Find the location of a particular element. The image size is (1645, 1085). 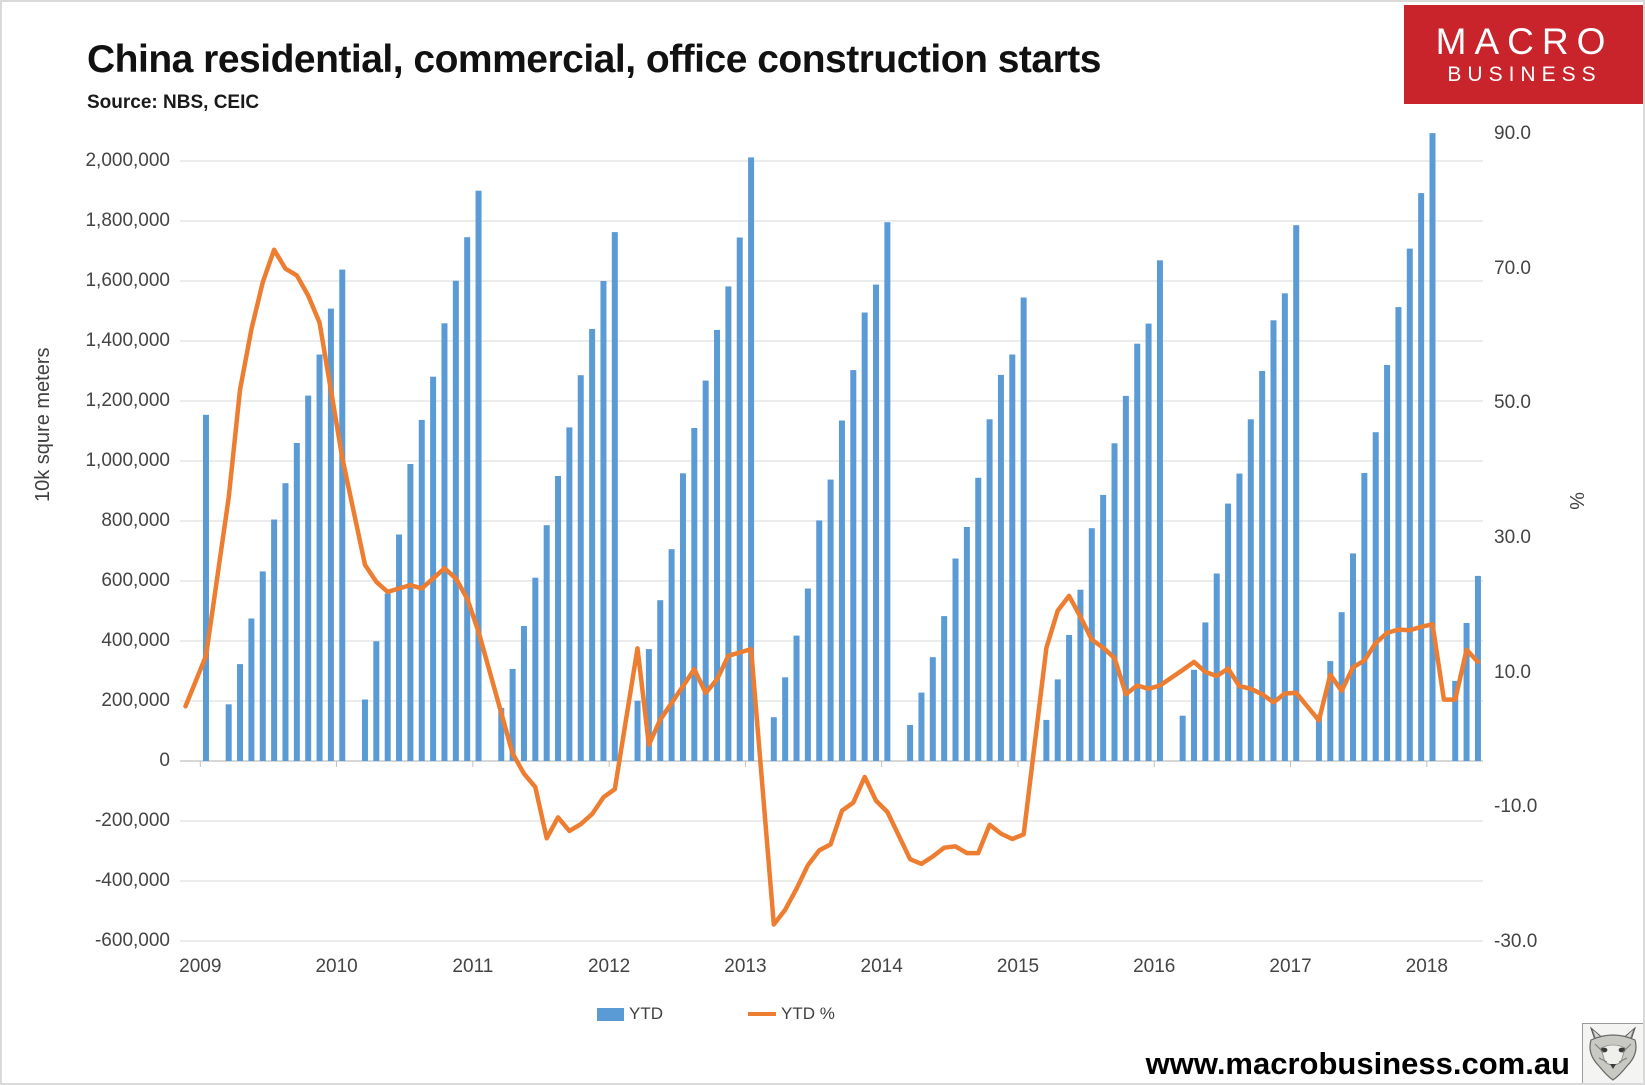

right-axis-tick-label: -10.0 is located at coordinates (1516, 807).